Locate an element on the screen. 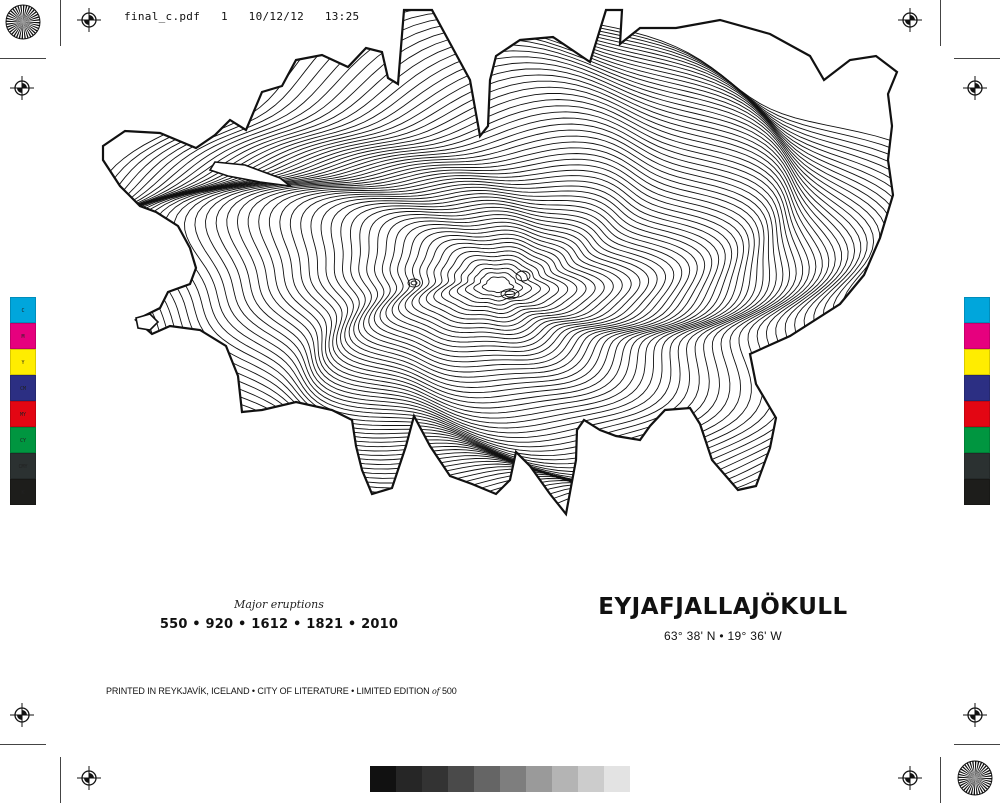 This screenshot has width=1000, height=803. coordinates: 63° 38' N • 19° 36' W is located at coordinates (723, 636).